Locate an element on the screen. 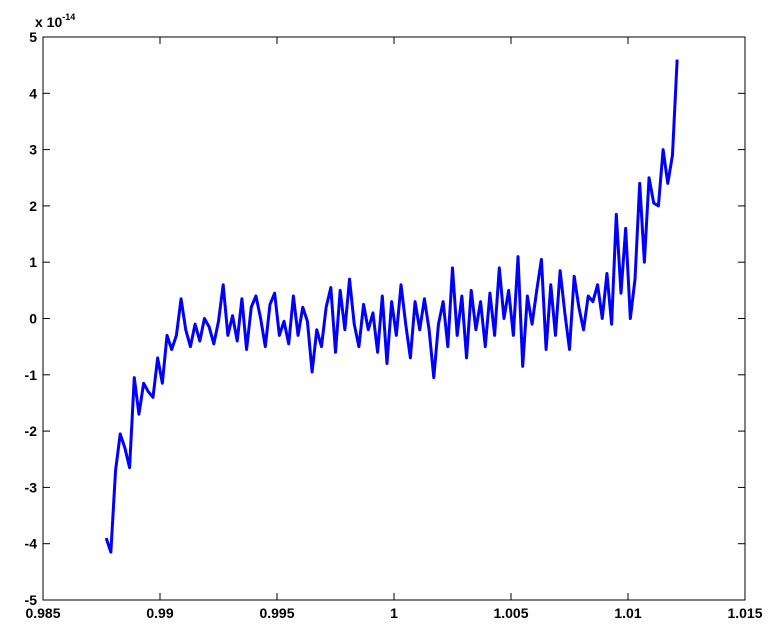  y-tick-label: 0 is located at coordinates (33, 319).